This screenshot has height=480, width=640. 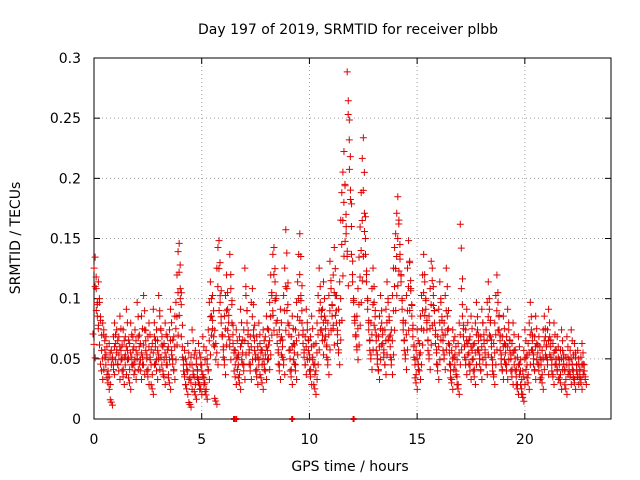 What do you see at coordinates (294, 419) in the screenshot?
I see `zero-markers` at bounding box center [294, 419].